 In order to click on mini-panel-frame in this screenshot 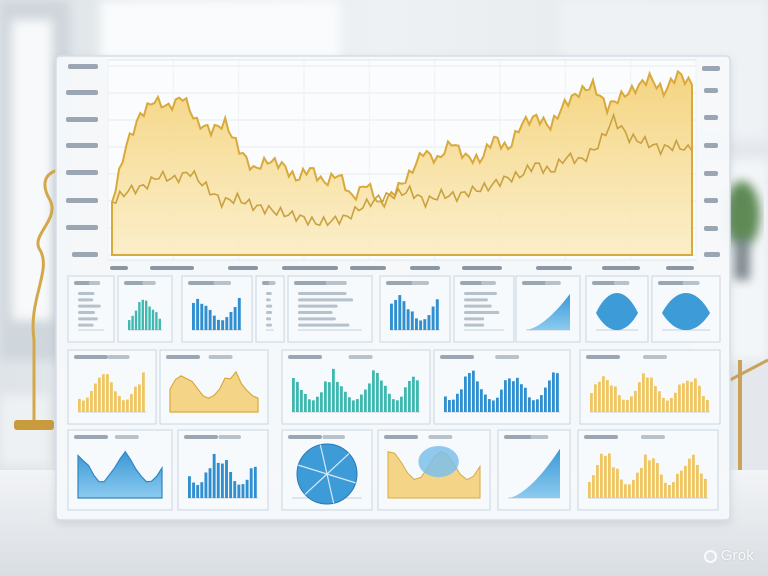, I will do `click(484, 309)`.